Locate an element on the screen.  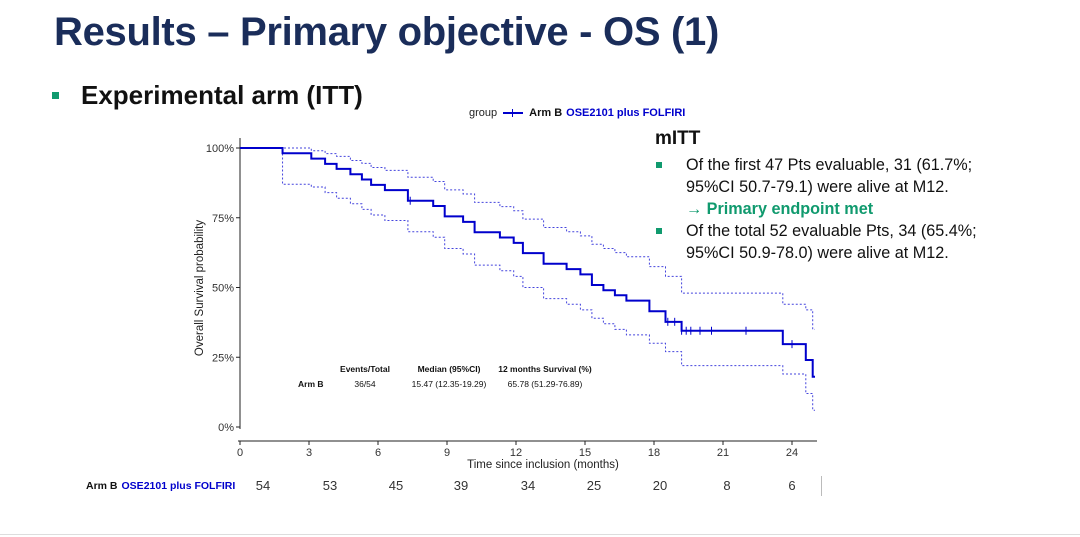
risk-number: 34 is located at coordinates (528, 485).